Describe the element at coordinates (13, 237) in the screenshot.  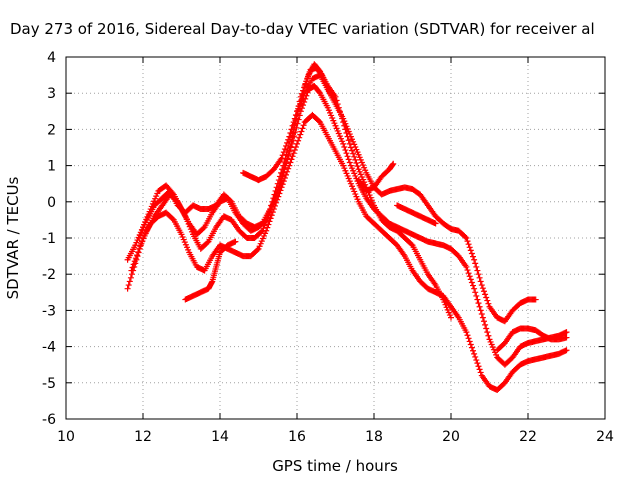
I see `y-axis-title: SDTVAR / TECUs` at that location.